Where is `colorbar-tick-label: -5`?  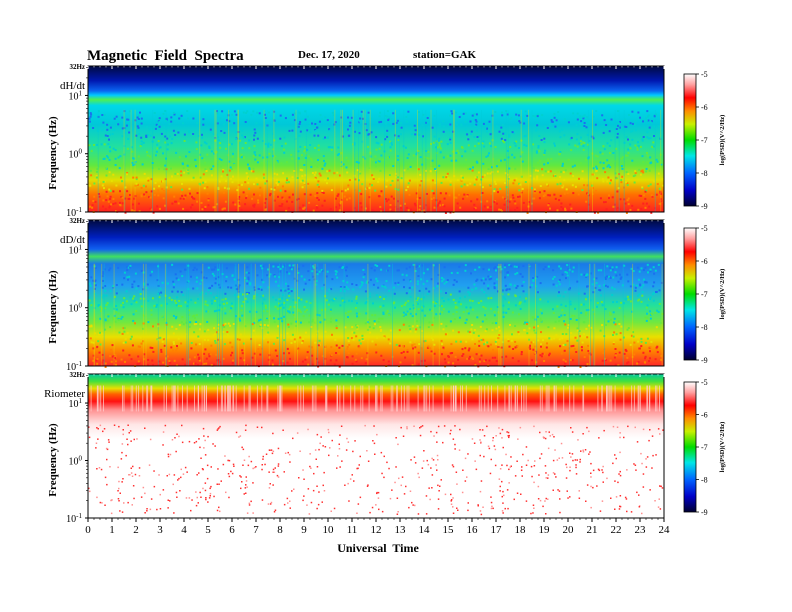 colorbar-tick-label: -5 is located at coordinates (704, 228).